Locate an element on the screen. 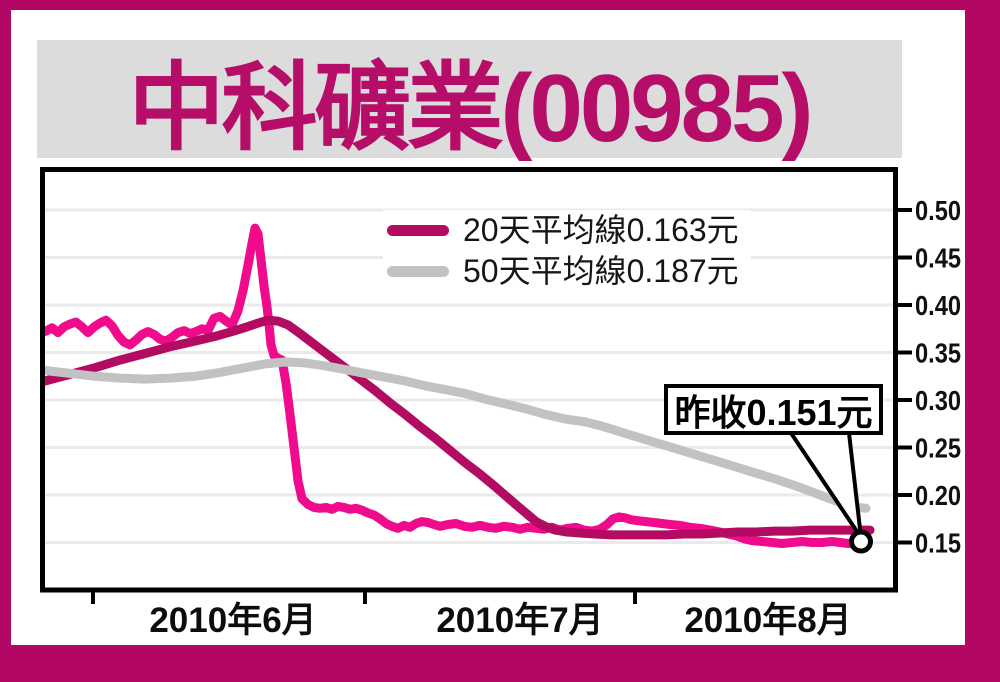  y-axis-label: 0.25 is located at coordinates (938, 448).